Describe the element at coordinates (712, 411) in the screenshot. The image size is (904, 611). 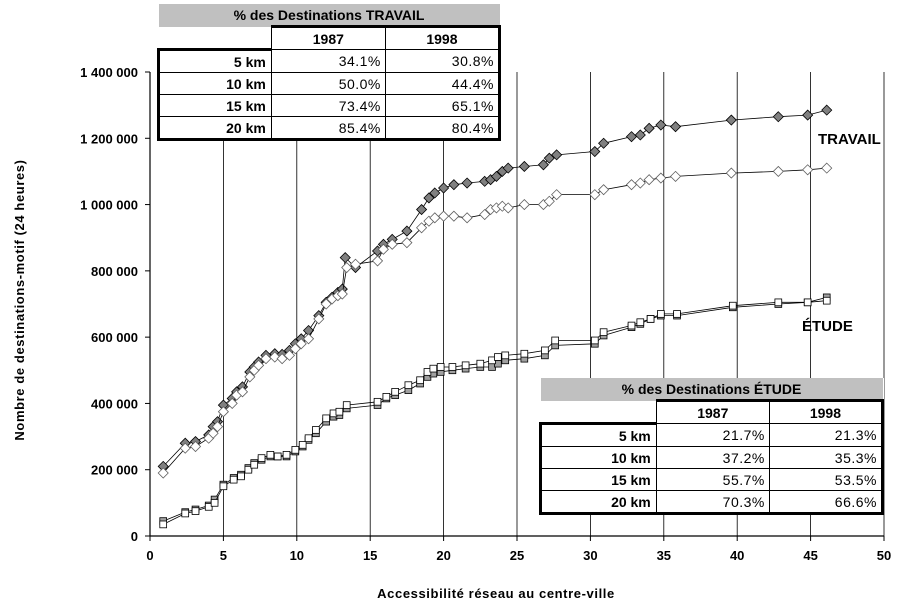
I see `table-etude-year-1987: 1987` at that location.